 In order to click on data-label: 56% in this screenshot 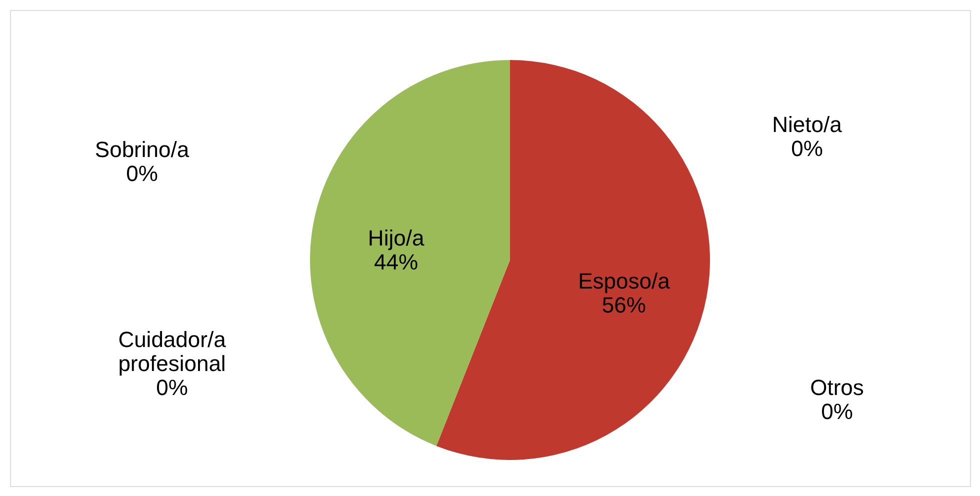, I will do `click(624, 305)`.